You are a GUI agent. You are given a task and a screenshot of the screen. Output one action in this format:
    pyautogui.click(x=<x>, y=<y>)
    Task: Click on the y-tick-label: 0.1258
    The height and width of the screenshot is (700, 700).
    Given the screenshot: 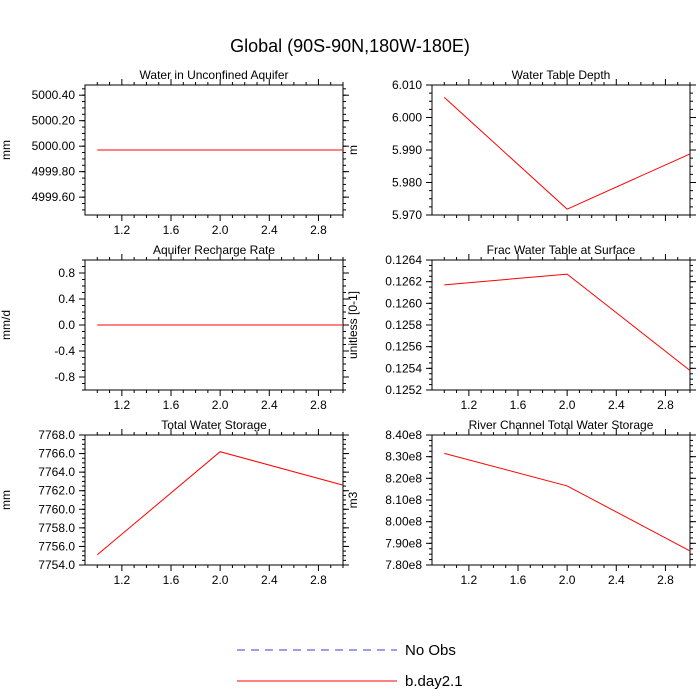 What is the action you would take?
    pyautogui.click(x=403, y=325)
    